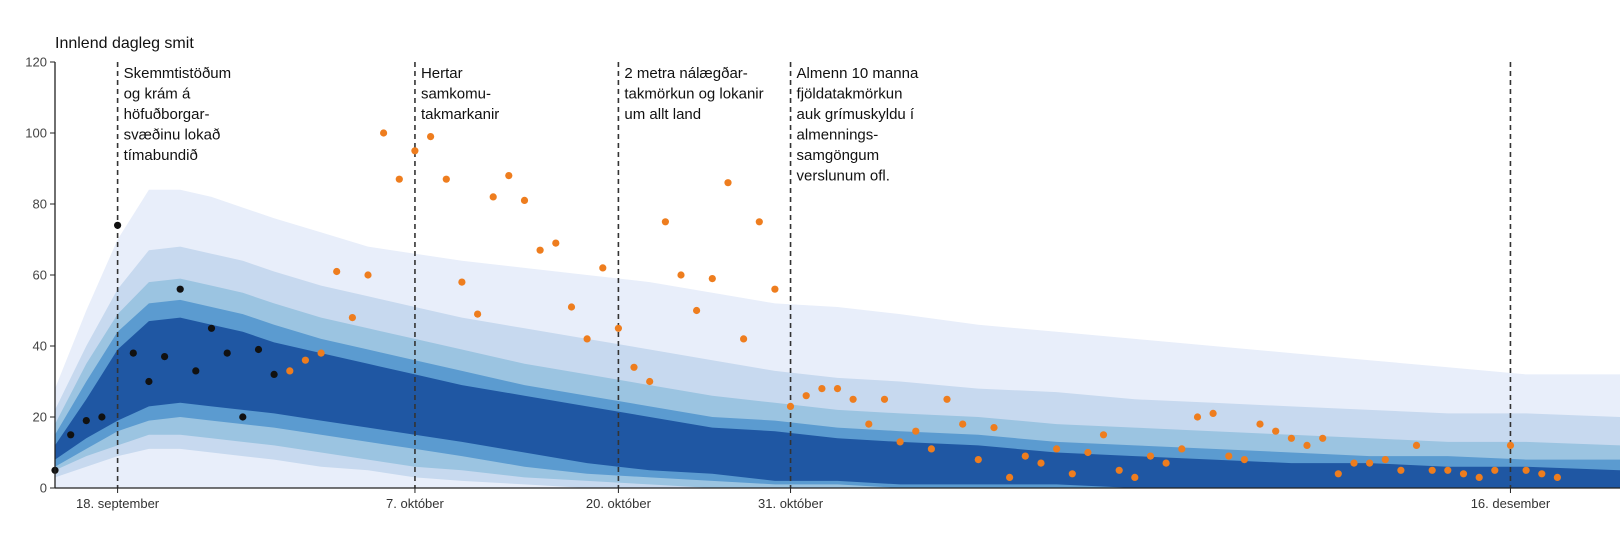 The height and width of the screenshot is (535, 1620). I want to click on event-label-line: takmörkun og lokanir, so click(693, 94).